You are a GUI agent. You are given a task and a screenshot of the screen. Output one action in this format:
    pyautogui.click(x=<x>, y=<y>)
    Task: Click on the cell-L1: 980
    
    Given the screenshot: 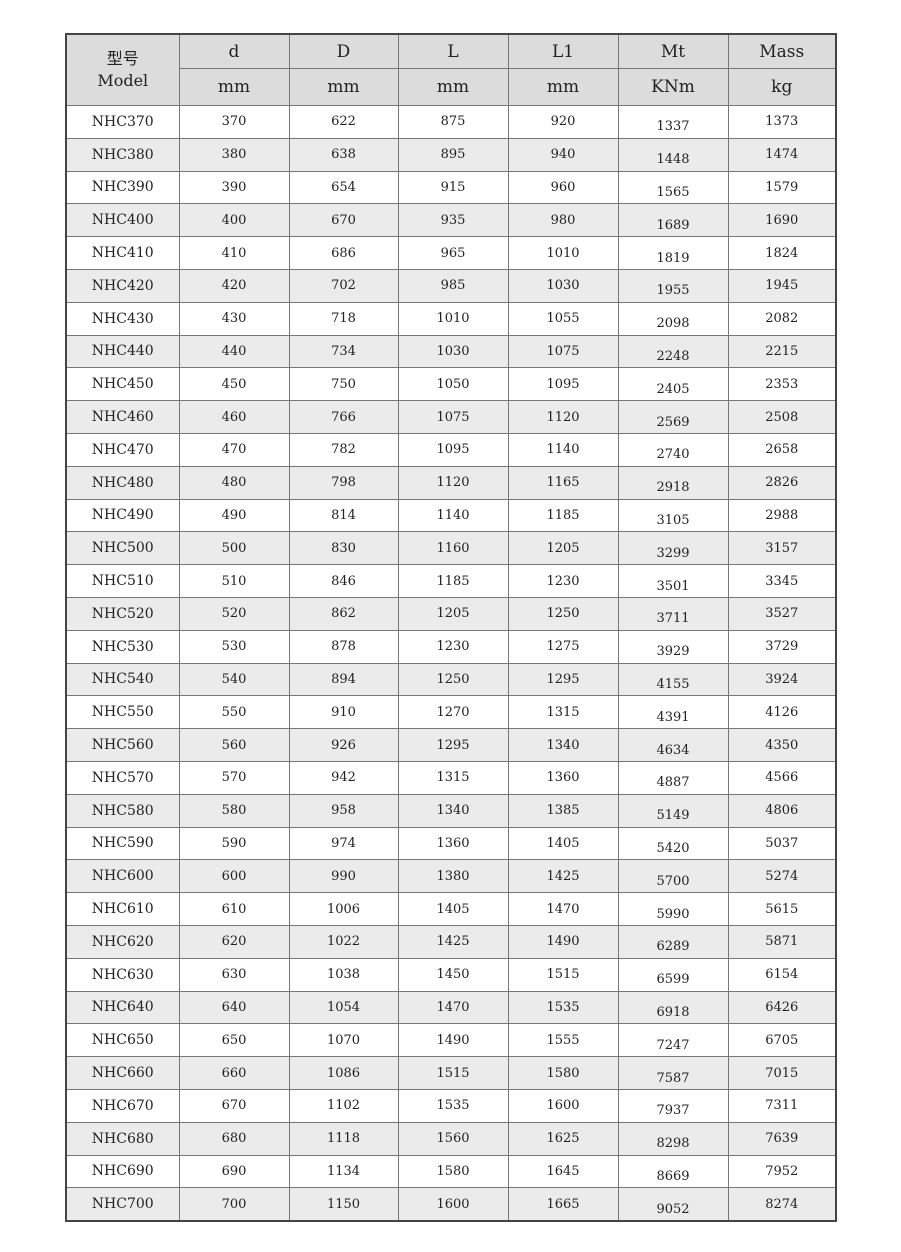 What is the action you would take?
    pyautogui.click(x=563, y=220)
    